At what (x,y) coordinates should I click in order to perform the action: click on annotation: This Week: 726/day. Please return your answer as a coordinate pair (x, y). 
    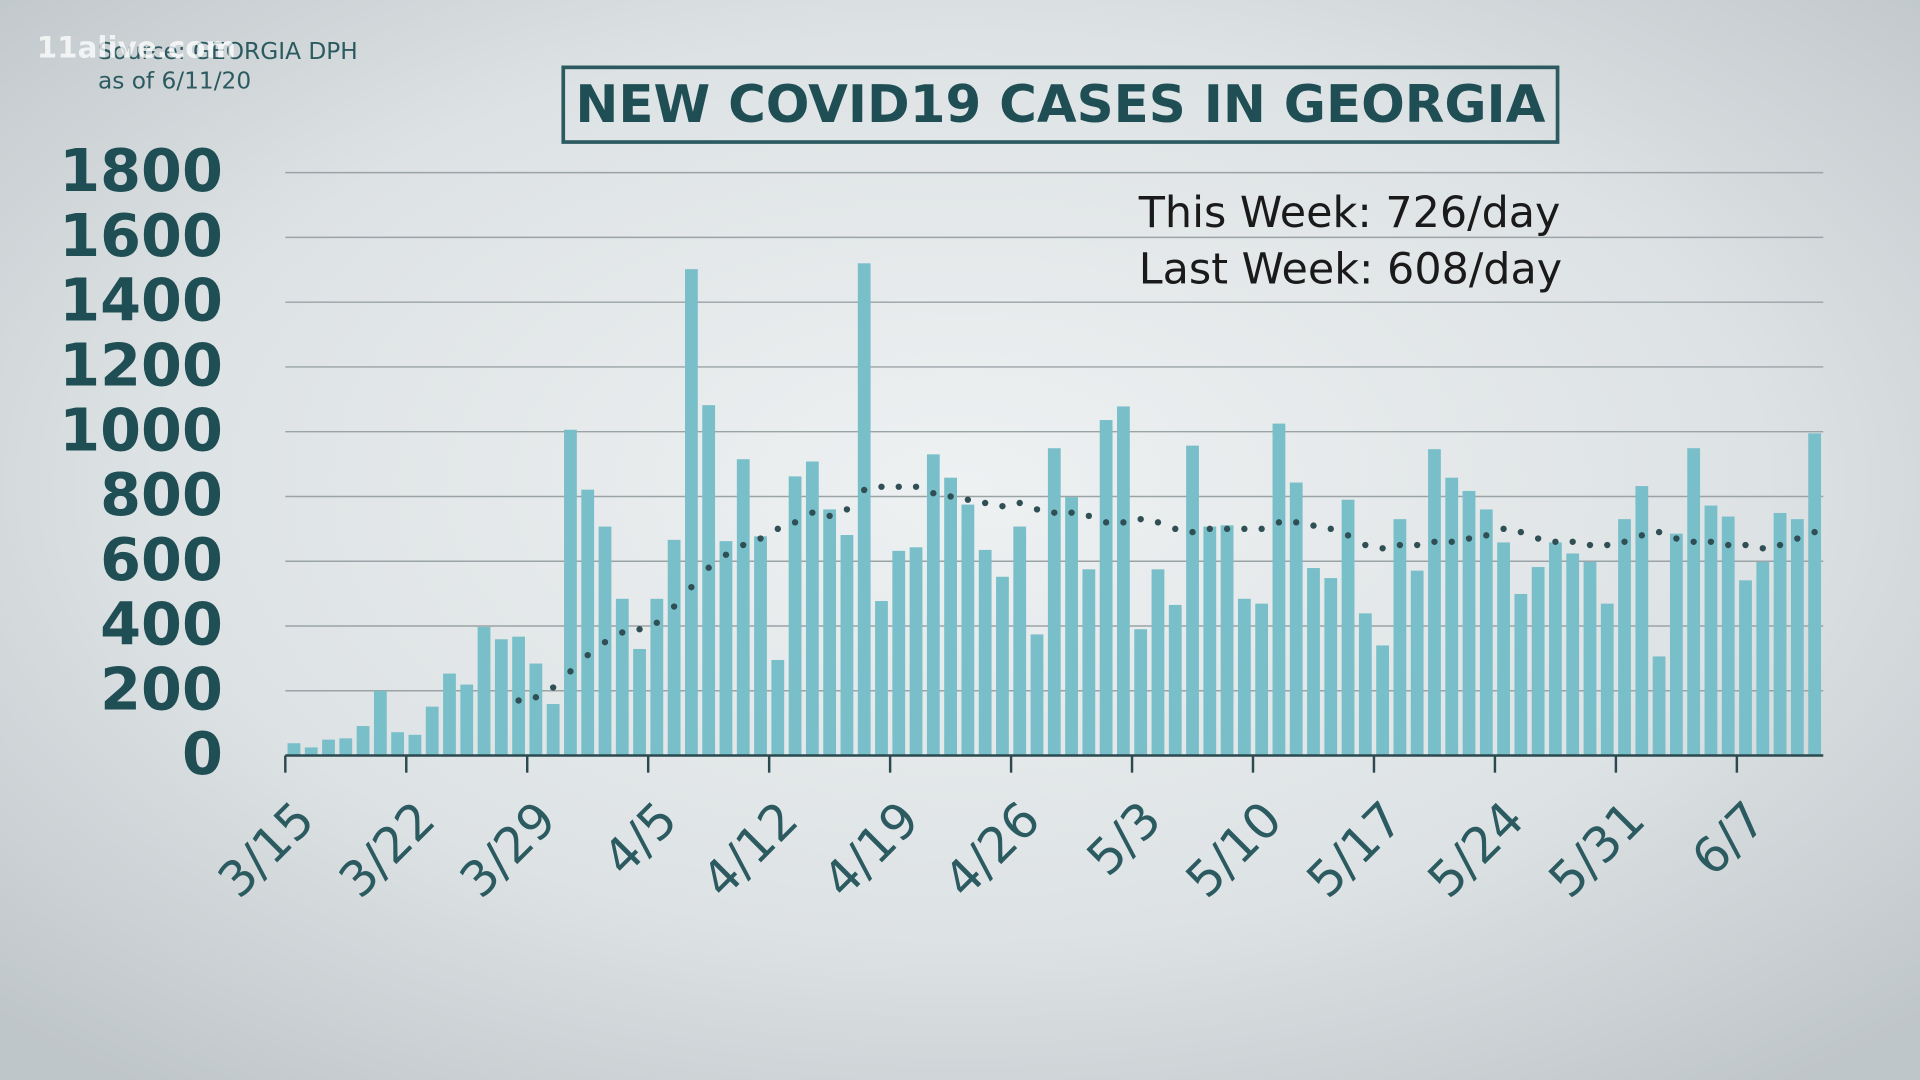
    Looking at the image, I should click on (1349, 213).